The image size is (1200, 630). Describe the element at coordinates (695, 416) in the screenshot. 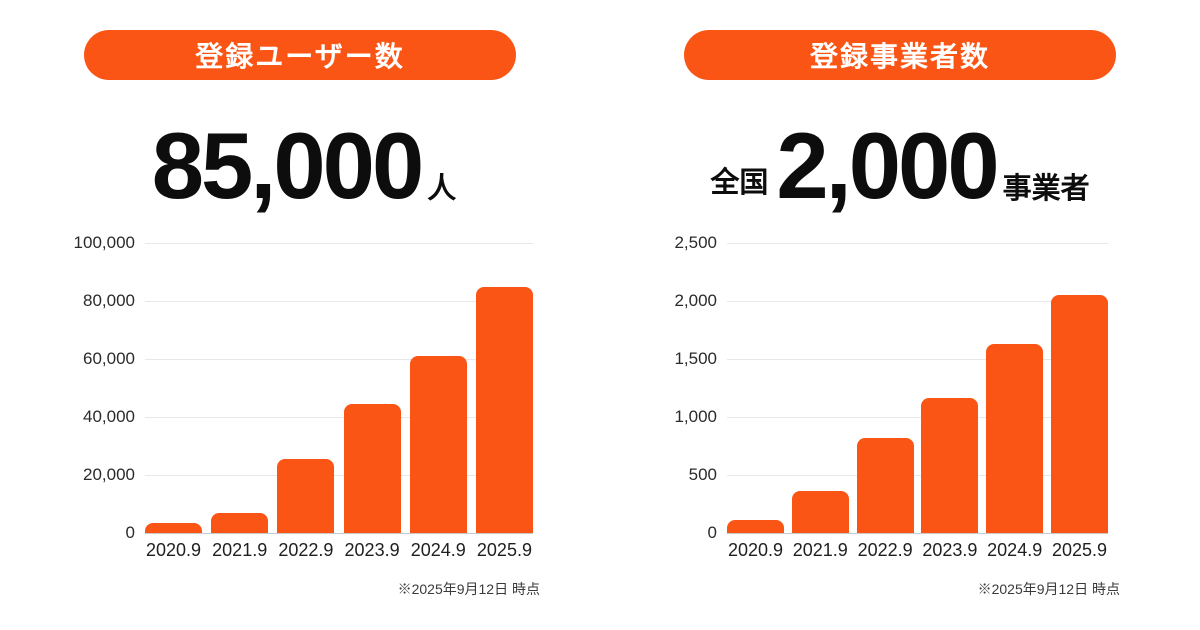

I see `y-tick-label: 1,000` at that location.